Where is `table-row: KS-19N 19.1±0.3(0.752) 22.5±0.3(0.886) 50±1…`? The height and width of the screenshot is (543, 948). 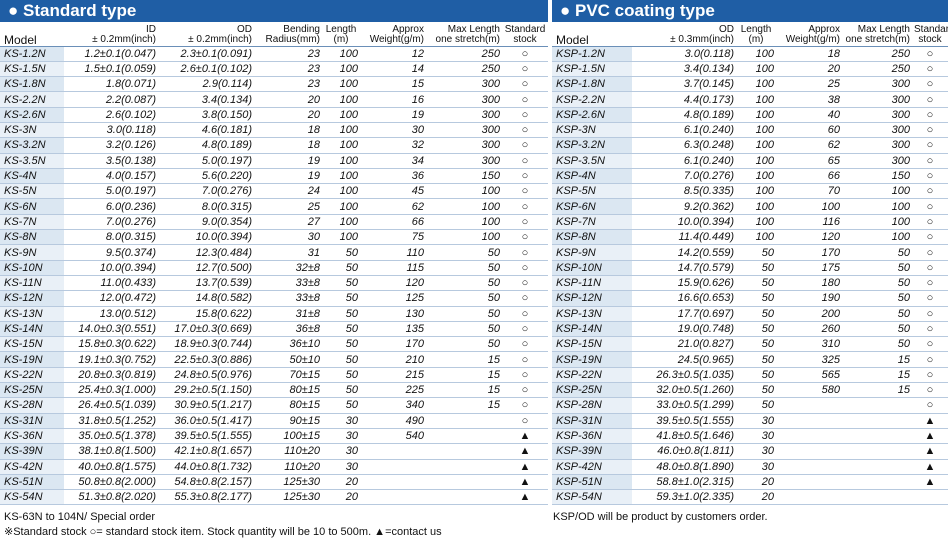 table-row: KS-19N 19.1±0.3(0.752) 22.5±0.3(0.886) 50±1… is located at coordinates (274, 359).